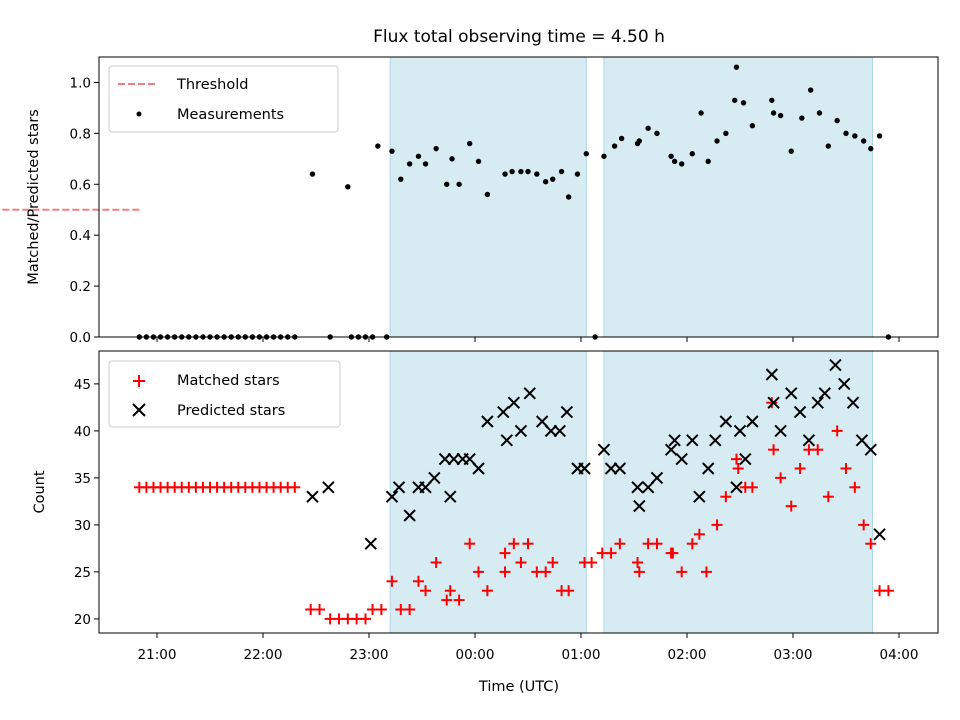 Image resolution: width=960 pixels, height=720 pixels. What do you see at coordinates (899, 655) in the screenshot?
I see `x-tick-label: 04:00` at bounding box center [899, 655].